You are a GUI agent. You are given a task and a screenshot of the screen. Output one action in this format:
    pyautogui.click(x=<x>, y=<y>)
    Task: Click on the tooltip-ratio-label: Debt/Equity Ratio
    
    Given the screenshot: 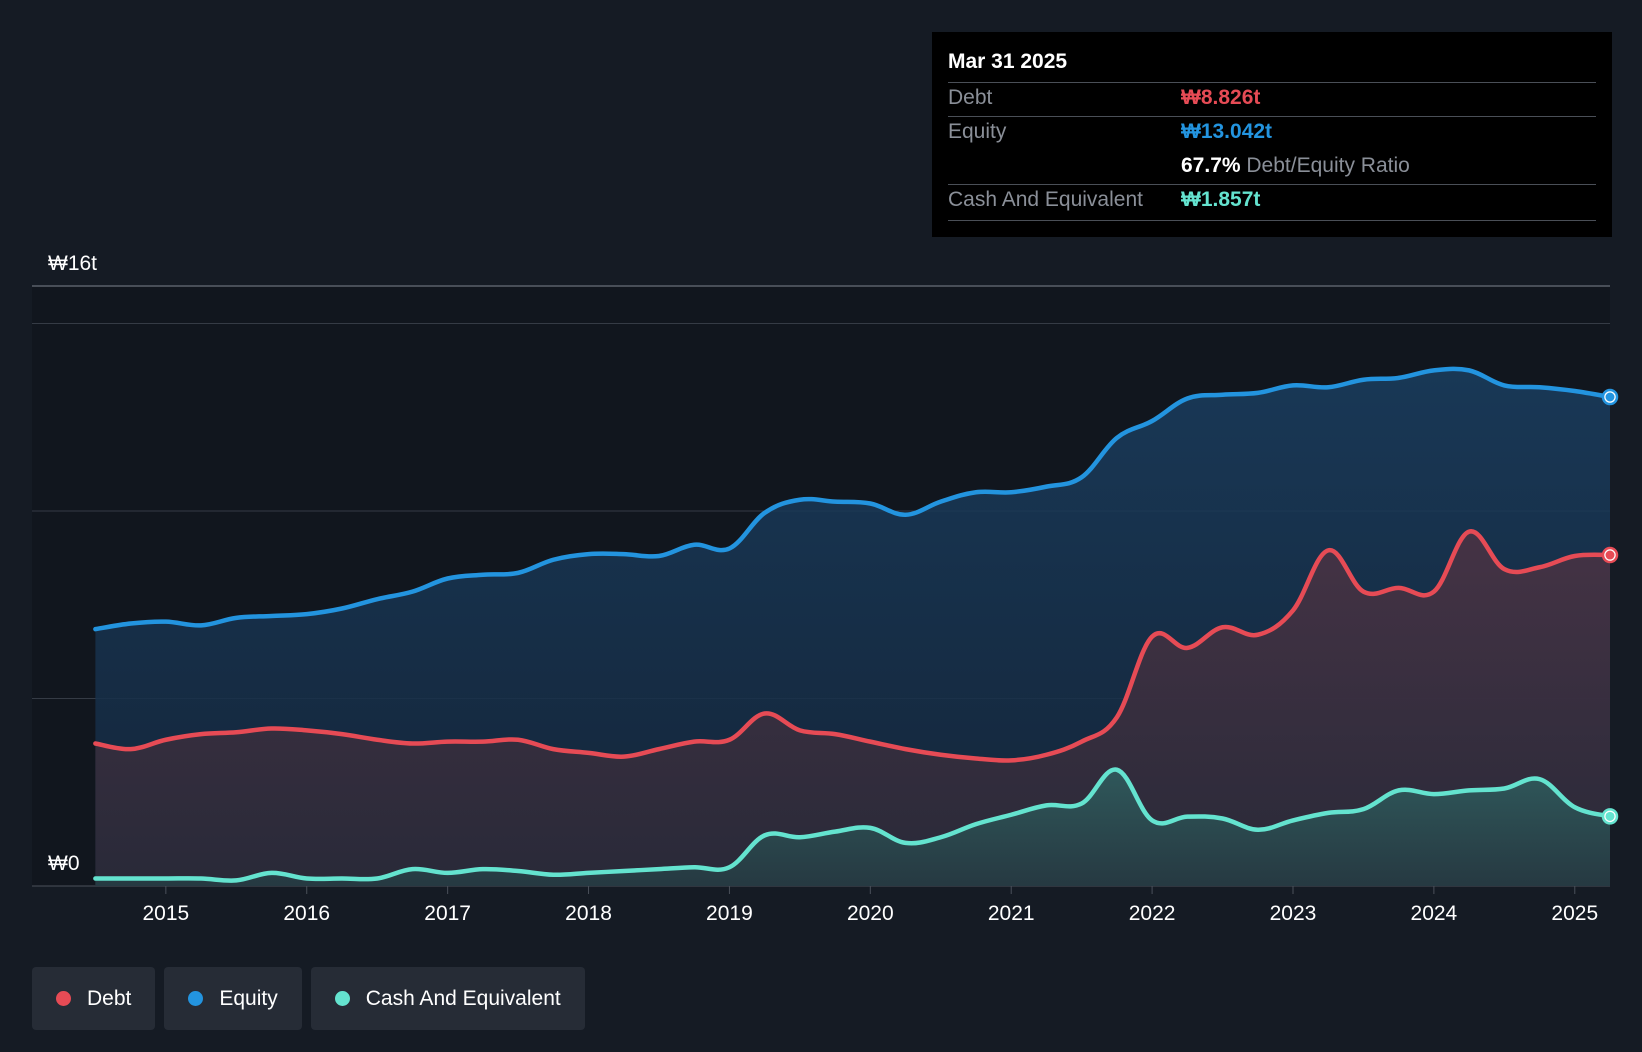 What is the action you would take?
    pyautogui.click(x=1328, y=165)
    